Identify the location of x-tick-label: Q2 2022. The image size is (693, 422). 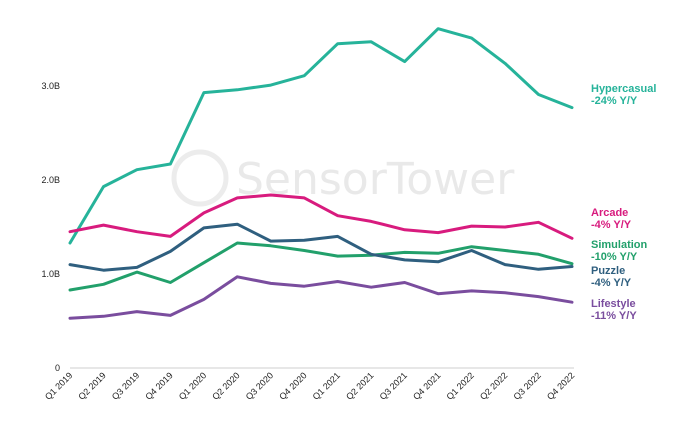
(493, 385).